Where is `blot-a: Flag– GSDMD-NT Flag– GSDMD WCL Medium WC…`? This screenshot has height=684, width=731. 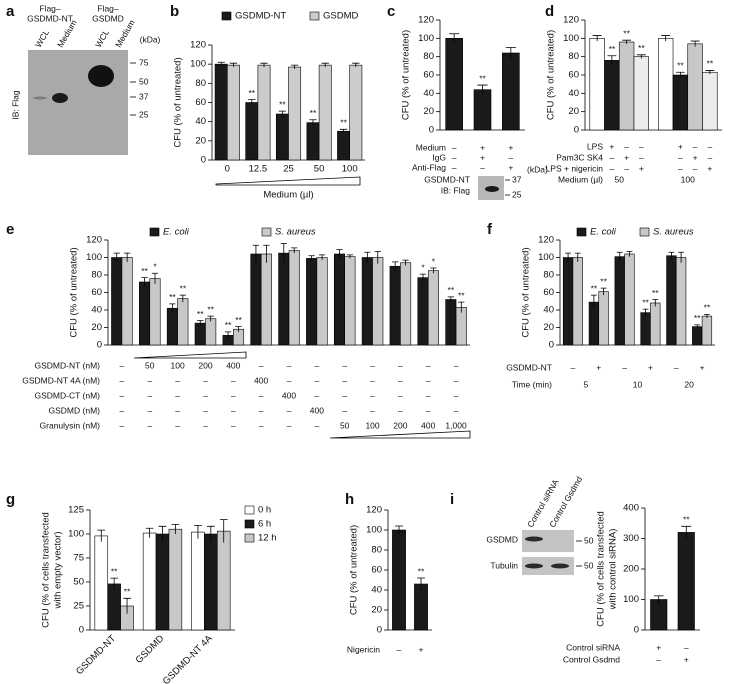 blot-a: Flag– GSDMD-NT Flag– GSDMD WCL Medium WC… is located at coordinates (85, 79).